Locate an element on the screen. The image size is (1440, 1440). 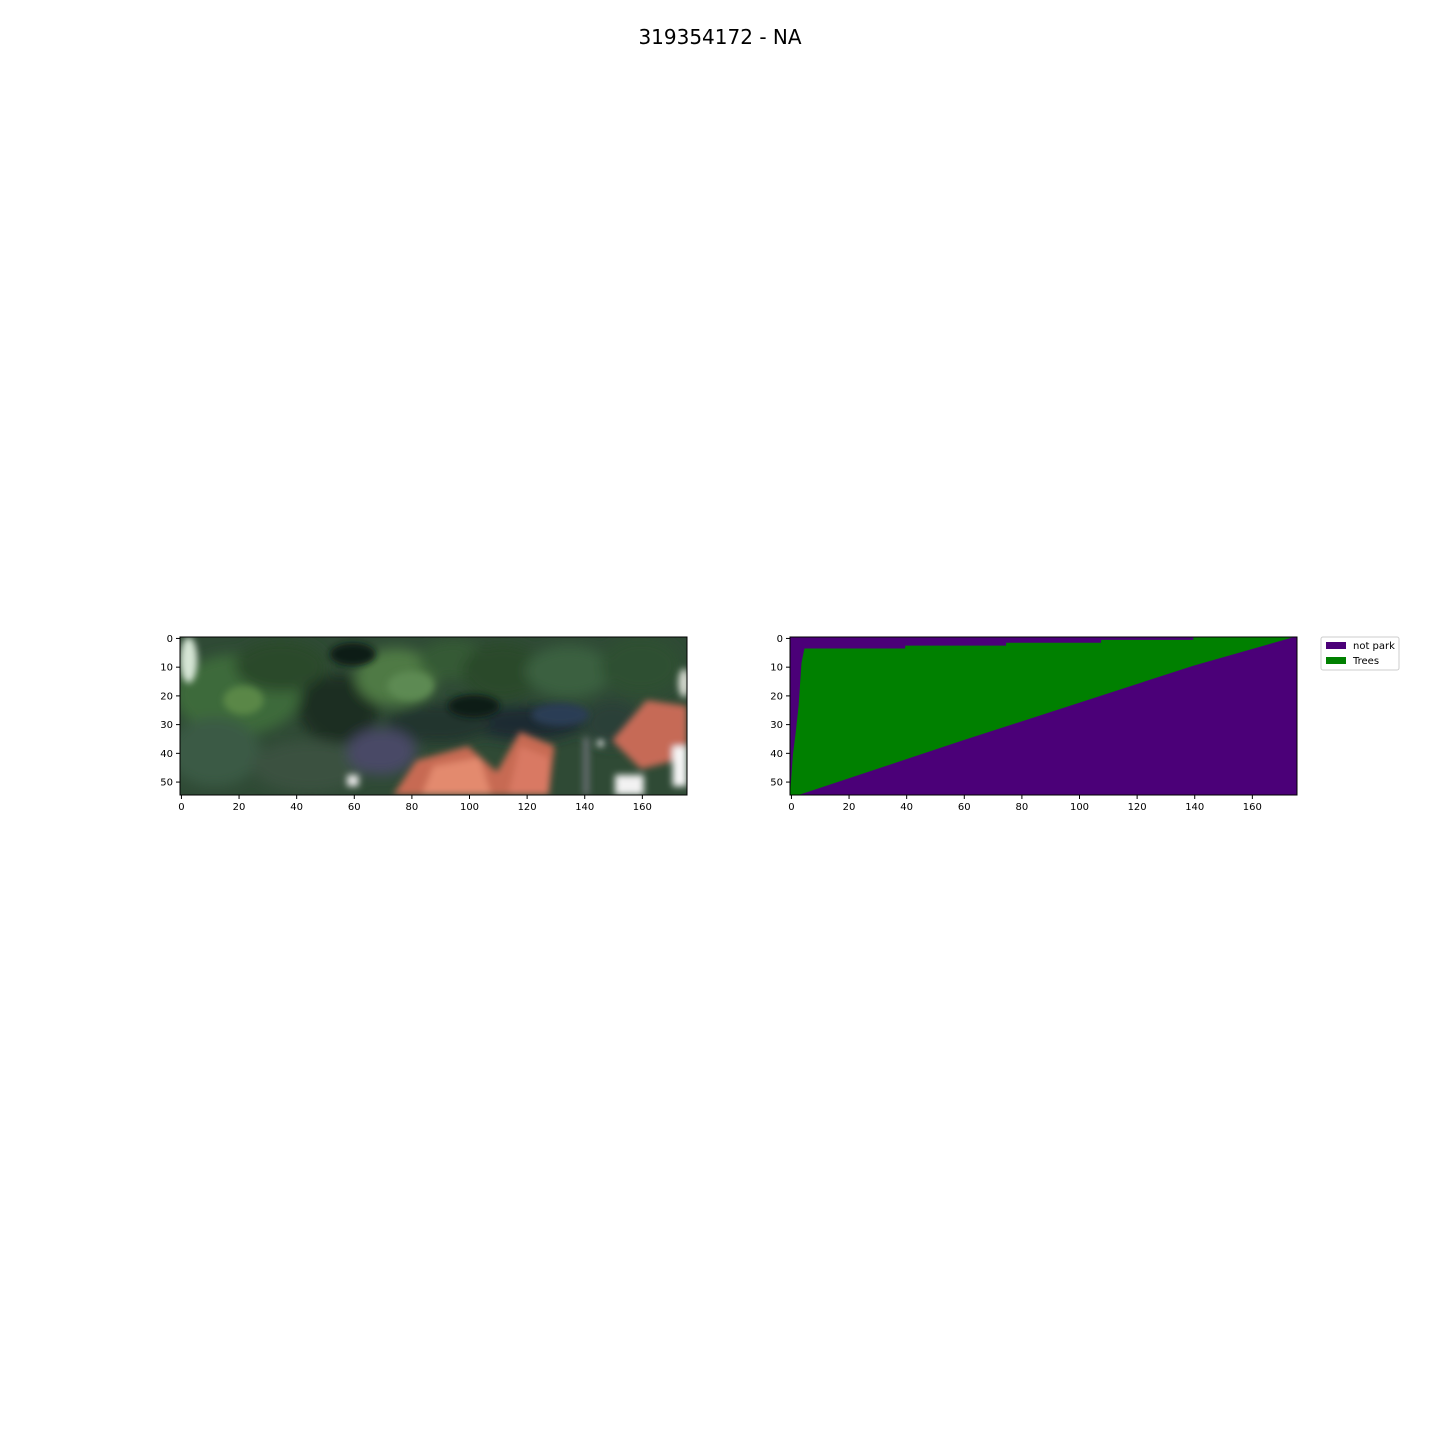
mask-trees-region is located at coordinates (1042, 716).